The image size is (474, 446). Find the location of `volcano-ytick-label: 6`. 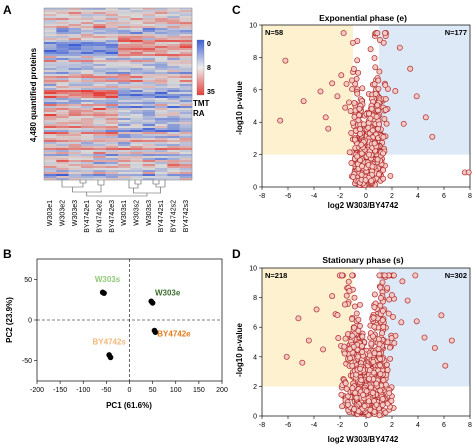

volcano-ytick-label: 6 is located at coordinates (255, 328).